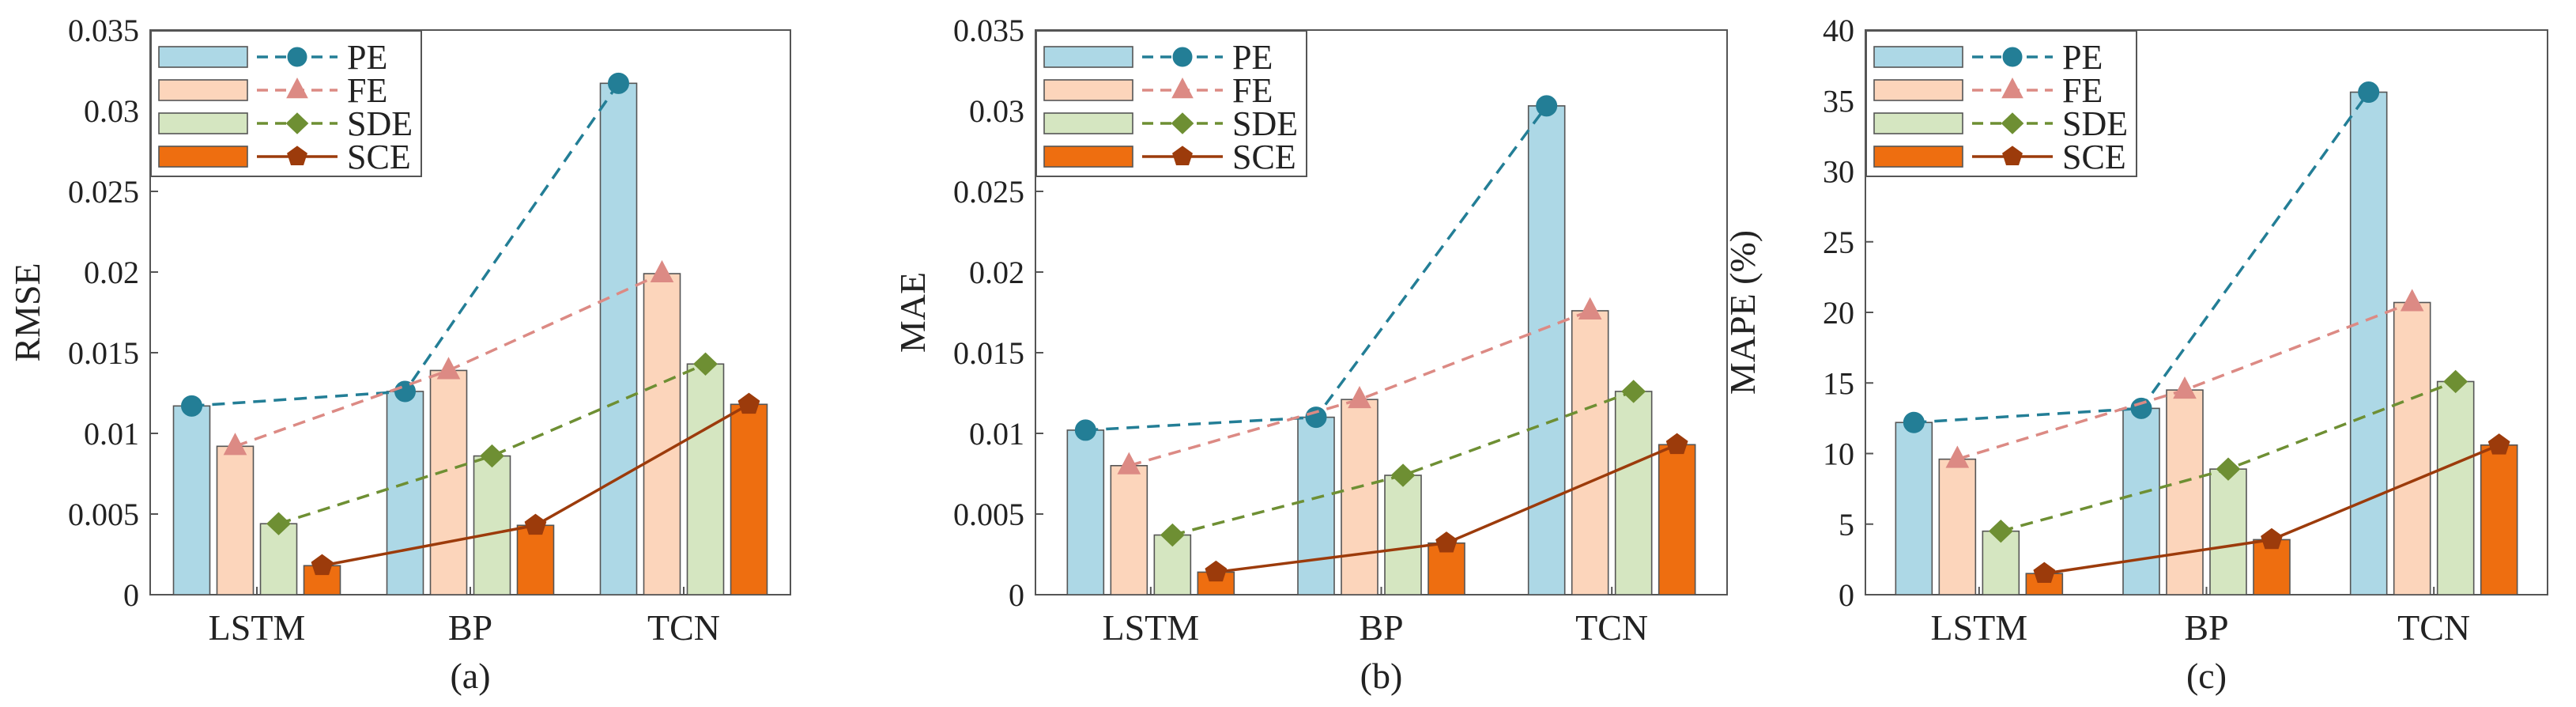 This screenshot has height=707, width=2576. I want to click on y-tick-label: 0.03, so click(112, 111).